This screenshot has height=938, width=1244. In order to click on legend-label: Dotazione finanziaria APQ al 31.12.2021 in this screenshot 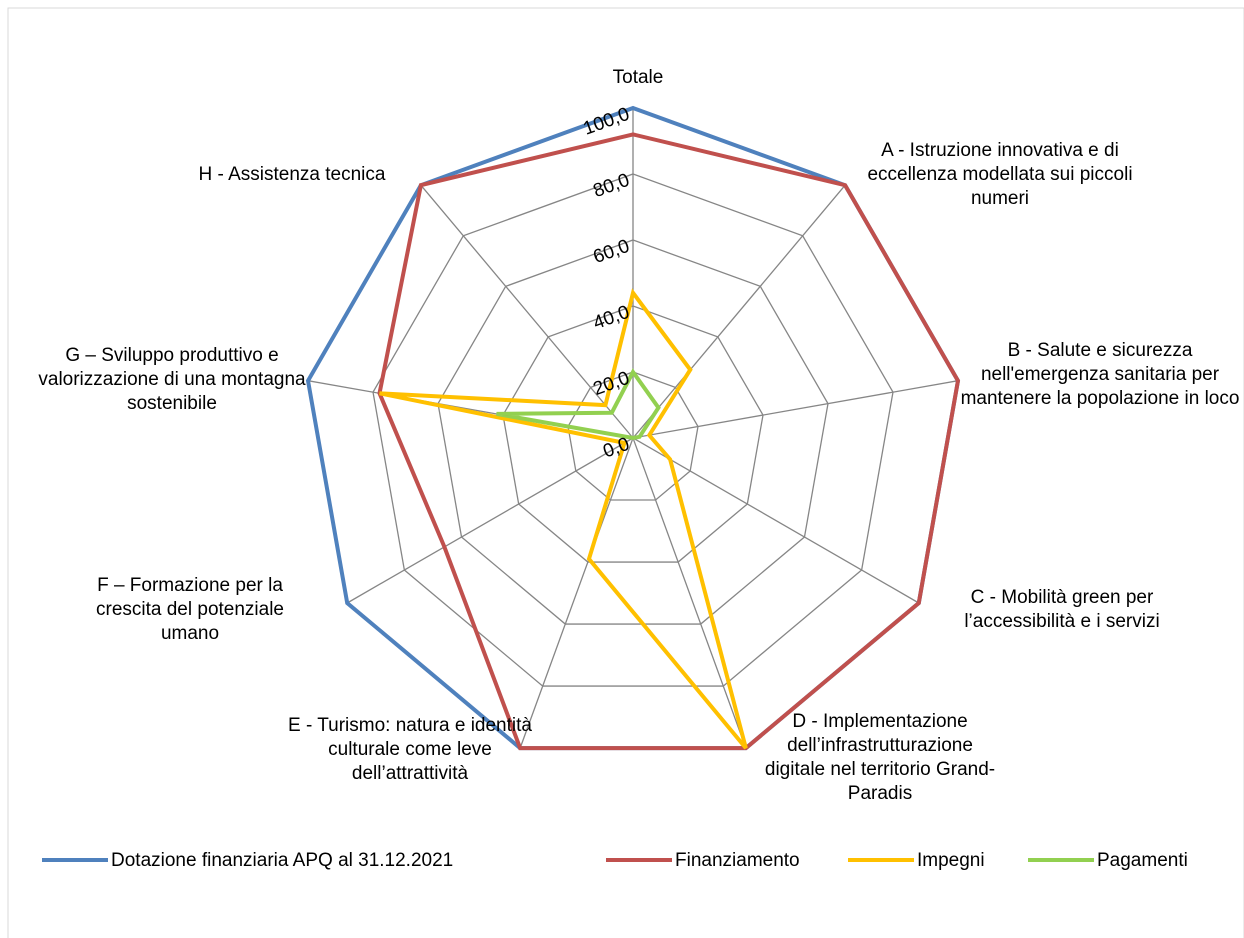, I will do `click(282, 860)`.